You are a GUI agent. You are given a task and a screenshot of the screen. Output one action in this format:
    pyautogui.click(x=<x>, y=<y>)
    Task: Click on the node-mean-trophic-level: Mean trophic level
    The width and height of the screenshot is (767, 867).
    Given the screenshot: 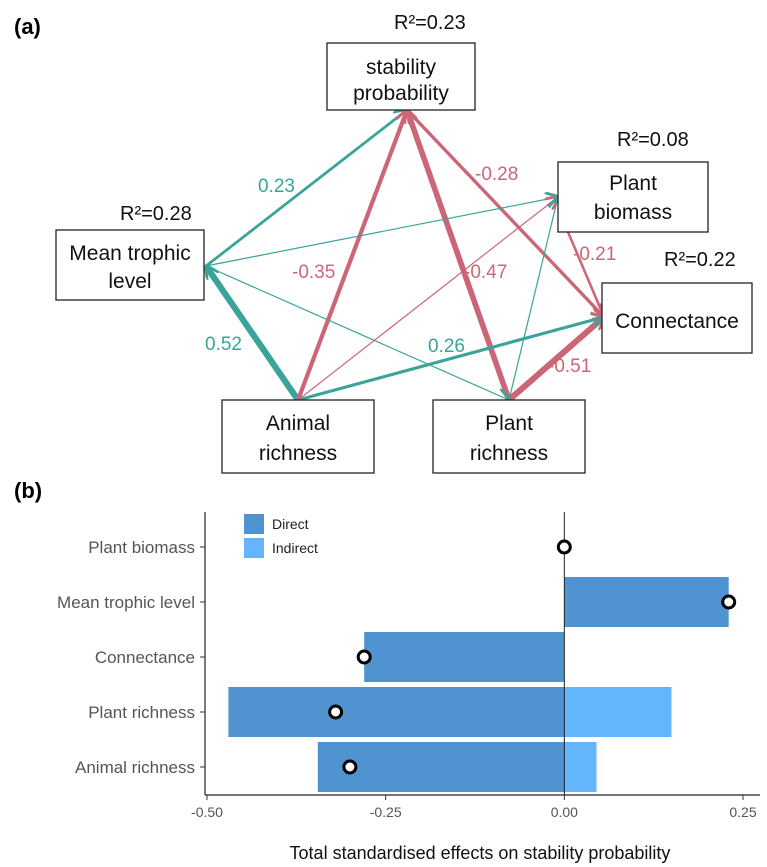 What is the action you would take?
    pyautogui.click(x=130, y=265)
    